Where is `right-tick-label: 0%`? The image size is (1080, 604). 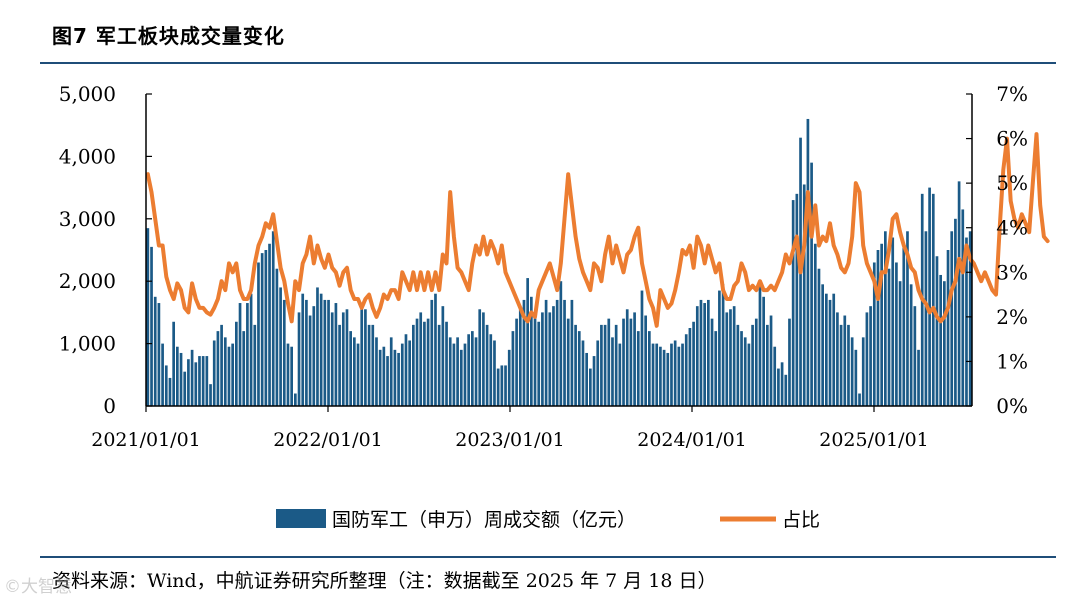
right-tick-label: 0% is located at coordinates (1012, 406).